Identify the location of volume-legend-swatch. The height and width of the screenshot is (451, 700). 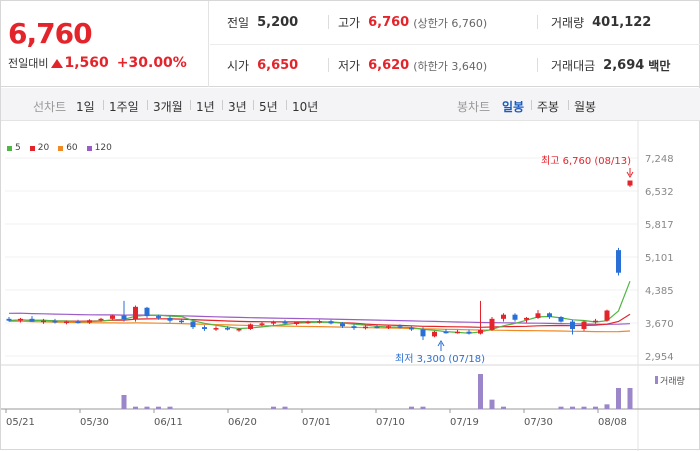
(656, 380).